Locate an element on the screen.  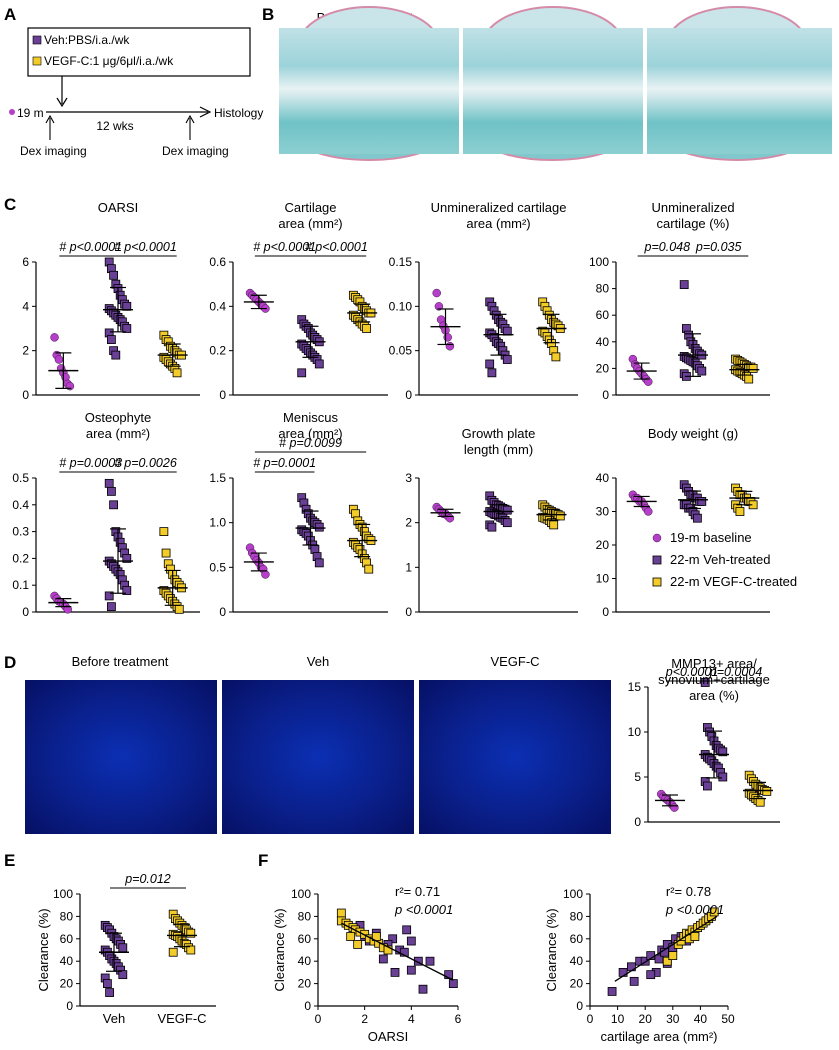
chart-title: Meniscus is located at coordinates (310, 417).